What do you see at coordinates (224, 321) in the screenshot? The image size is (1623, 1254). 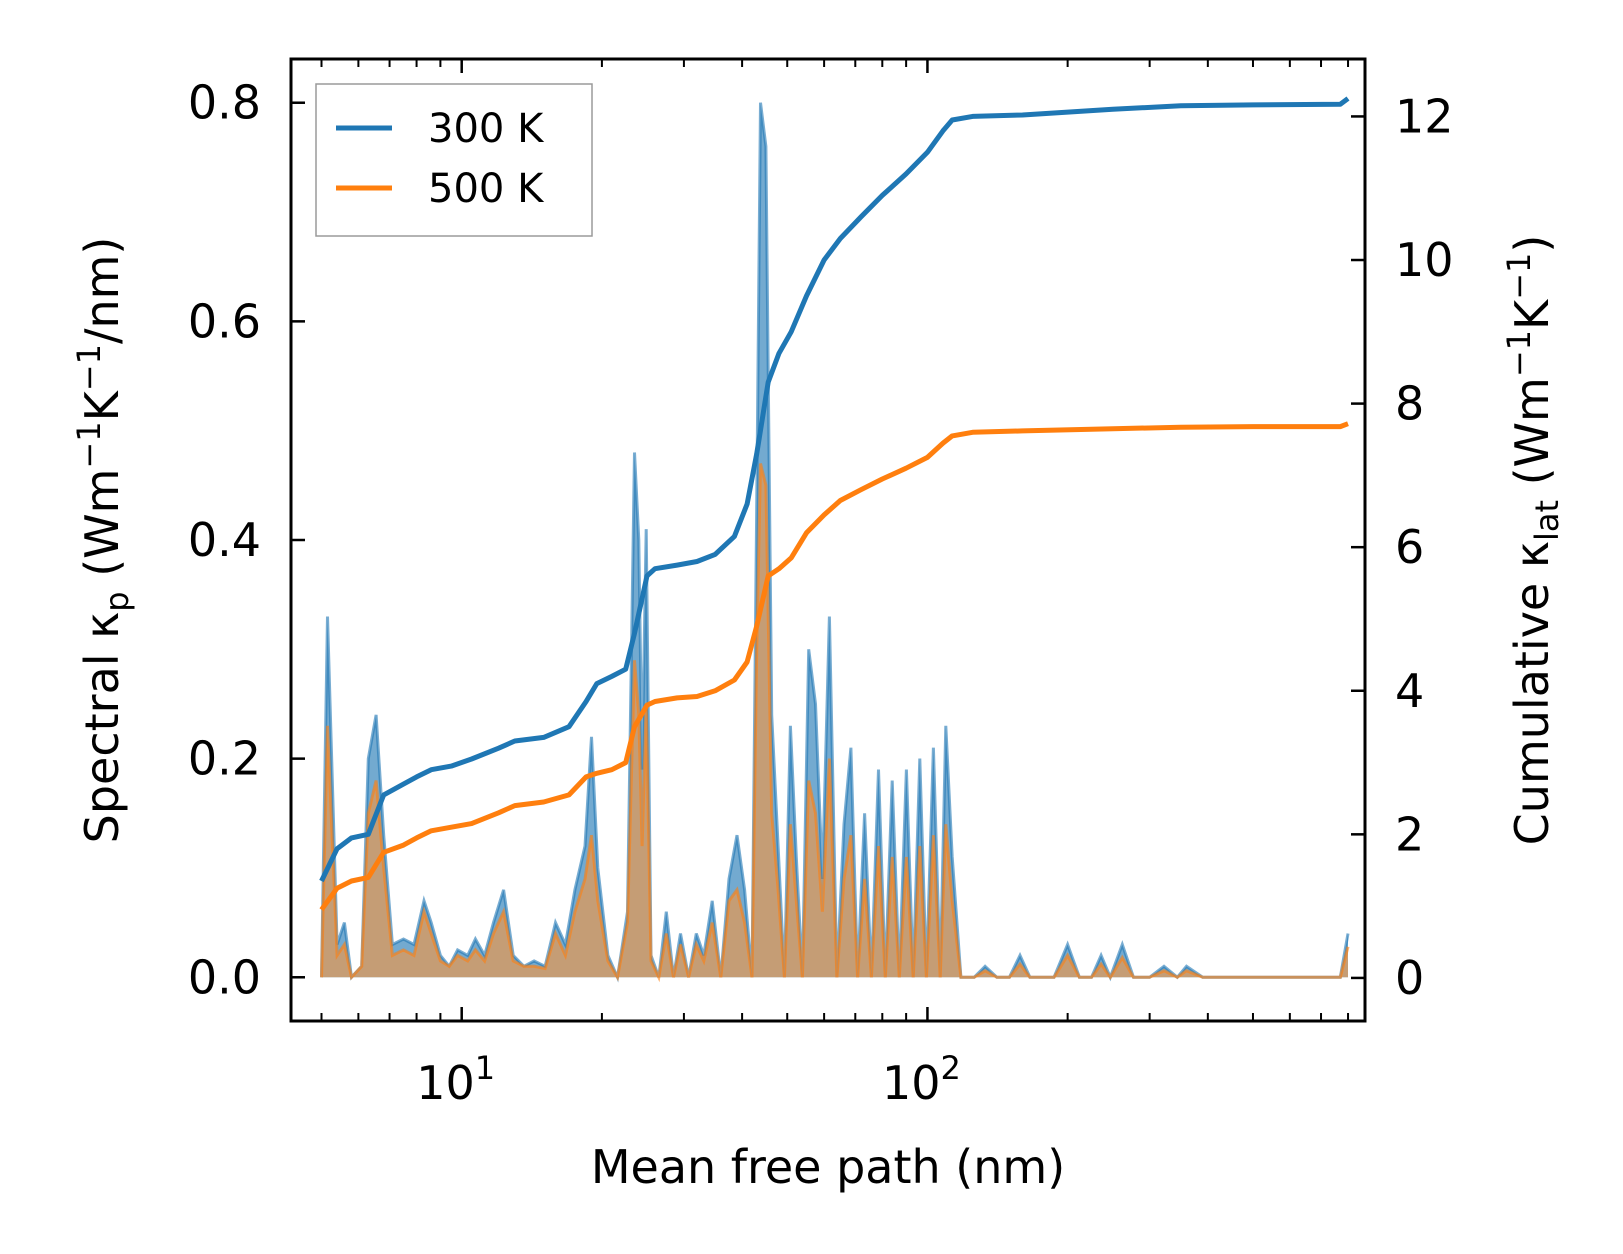 I see `y-left-tick-label: 0.6` at bounding box center [224, 321].